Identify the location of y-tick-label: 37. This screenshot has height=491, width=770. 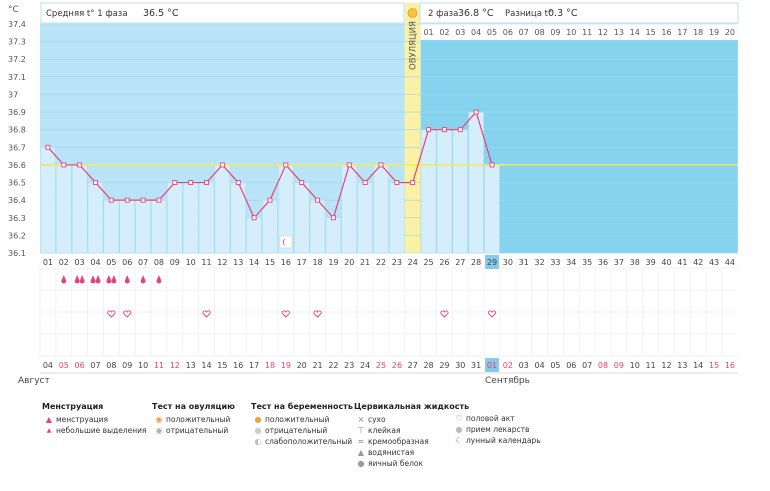
(13, 94).